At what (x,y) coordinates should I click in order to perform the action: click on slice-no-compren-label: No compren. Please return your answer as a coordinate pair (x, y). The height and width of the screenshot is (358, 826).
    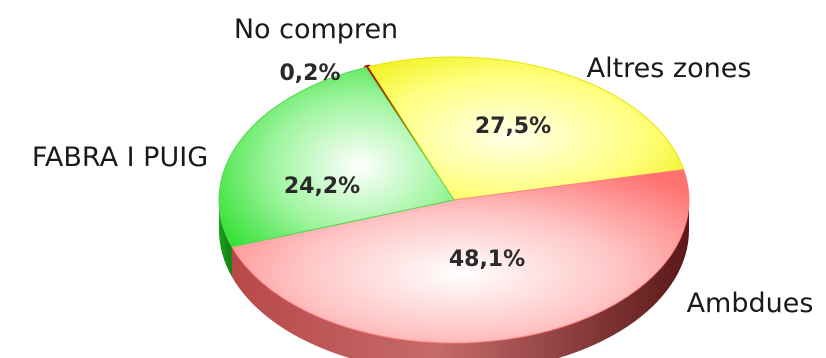
    Looking at the image, I should click on (316, 29).